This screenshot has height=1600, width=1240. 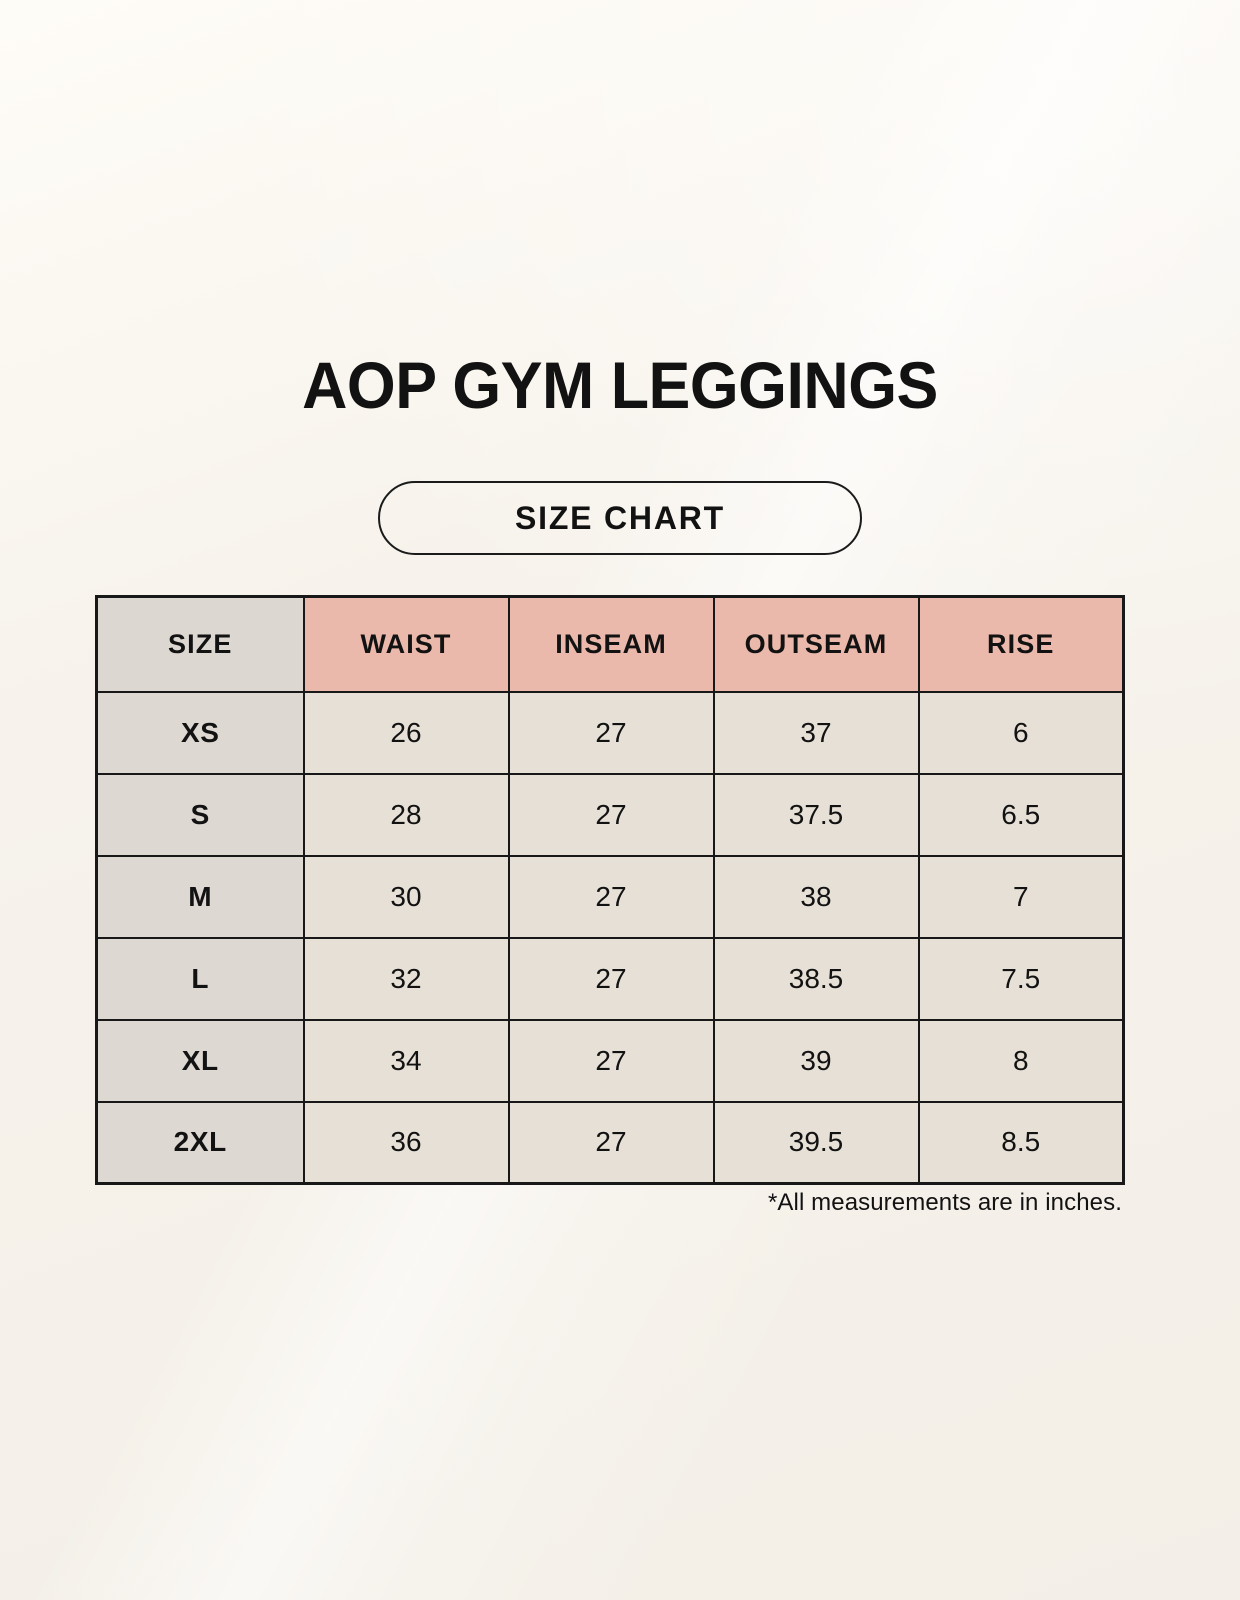 I want to click on page-title: AOP GYM LEGGINGS, so click(x=620, y=385).